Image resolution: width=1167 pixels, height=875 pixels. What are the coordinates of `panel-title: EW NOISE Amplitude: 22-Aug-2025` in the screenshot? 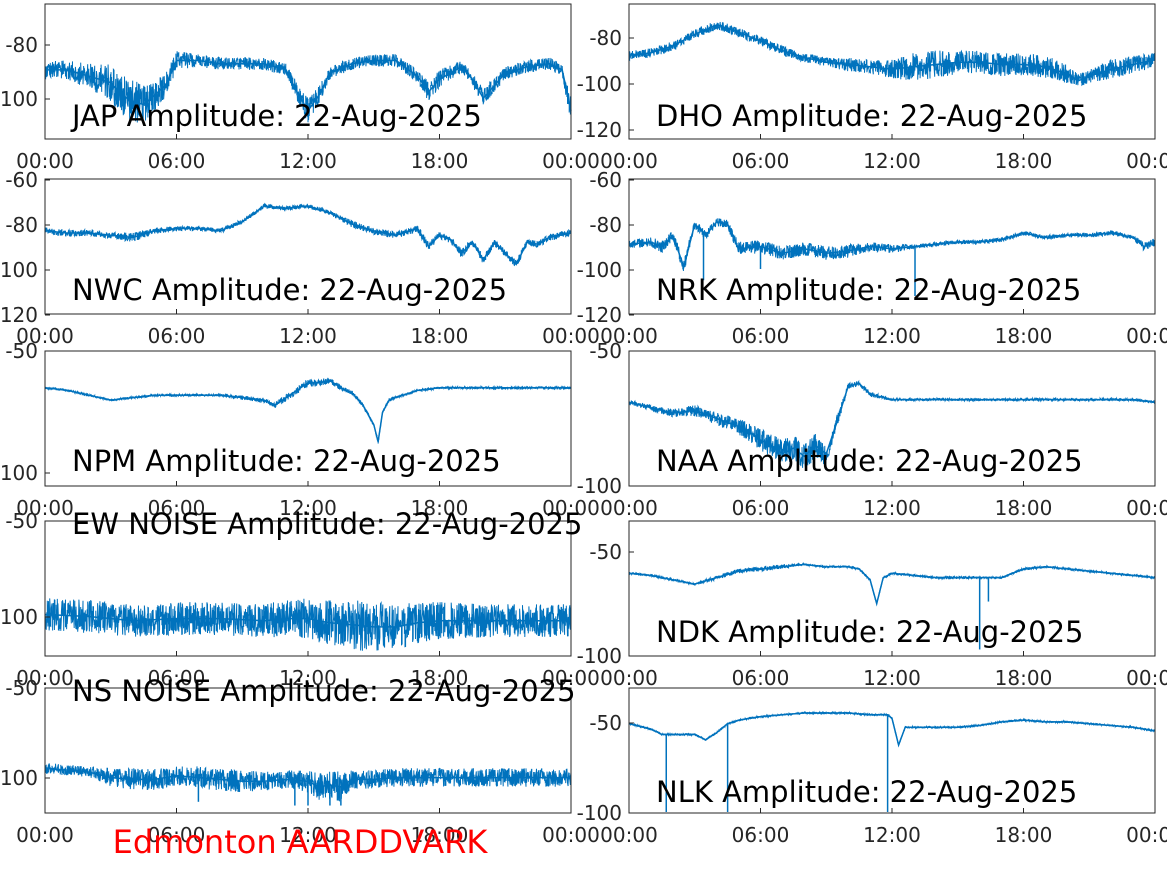 It's located at (327, 524).